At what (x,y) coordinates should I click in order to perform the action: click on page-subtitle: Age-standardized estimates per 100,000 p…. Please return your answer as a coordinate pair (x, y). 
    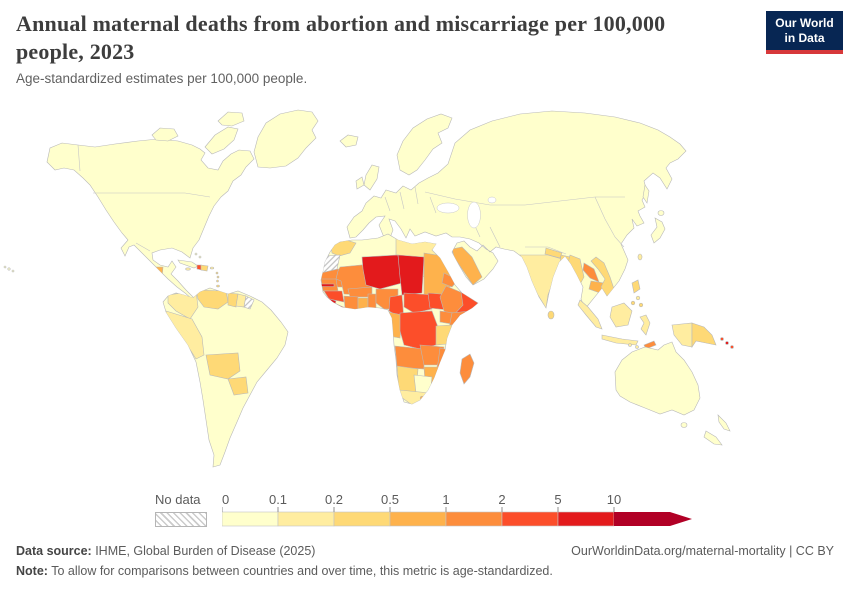
    Looking at the image, I should click on (162, 78).